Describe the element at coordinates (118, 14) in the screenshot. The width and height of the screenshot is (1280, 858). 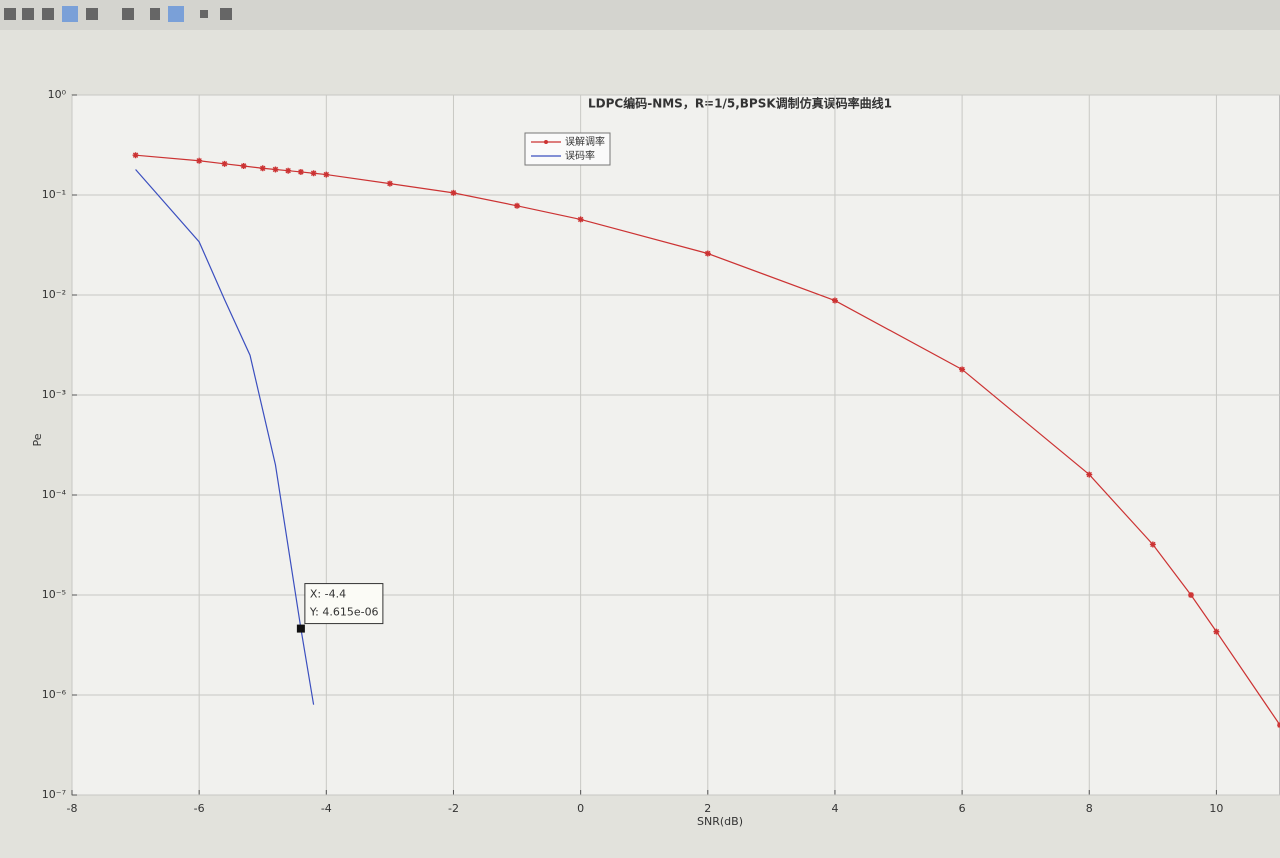
I see `toolbar-icons` at that location.